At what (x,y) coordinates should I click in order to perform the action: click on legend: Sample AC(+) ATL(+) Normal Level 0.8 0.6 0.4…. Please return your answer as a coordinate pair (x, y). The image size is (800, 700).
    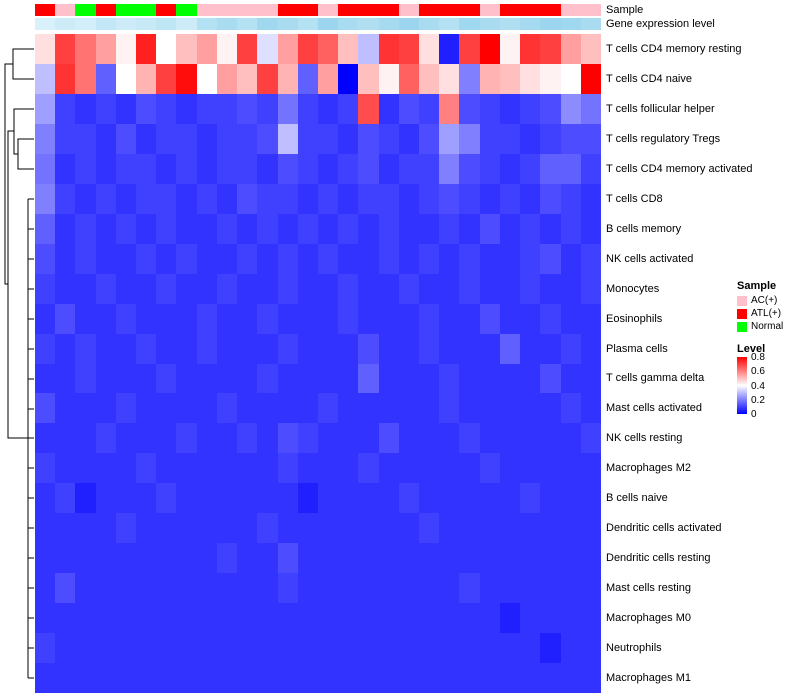
    Looking at the image, I should click on (768, 350).